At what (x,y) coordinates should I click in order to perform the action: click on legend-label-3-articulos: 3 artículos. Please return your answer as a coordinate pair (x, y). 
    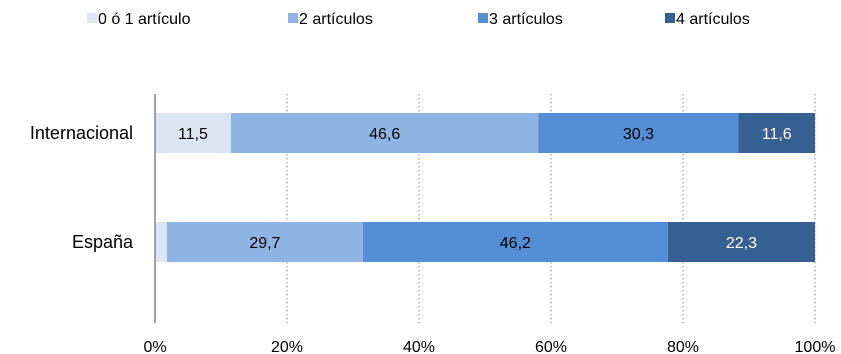
    Looking at the image, I should click on (526, 19).